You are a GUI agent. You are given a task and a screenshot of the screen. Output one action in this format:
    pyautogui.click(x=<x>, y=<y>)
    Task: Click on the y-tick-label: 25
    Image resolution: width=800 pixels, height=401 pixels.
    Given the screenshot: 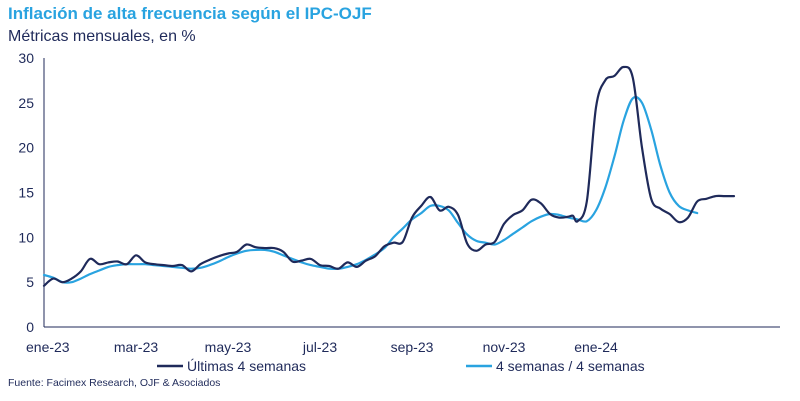 What is the action you would take?
    pyautogui.click(x=26, y=103)
    